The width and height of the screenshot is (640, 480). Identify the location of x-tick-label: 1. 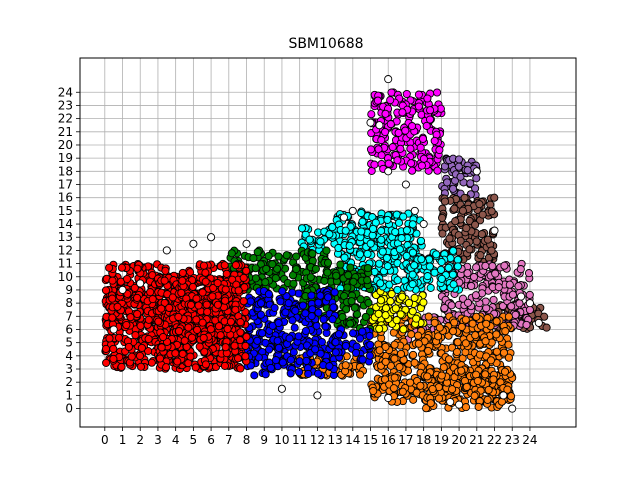
(123, 440).